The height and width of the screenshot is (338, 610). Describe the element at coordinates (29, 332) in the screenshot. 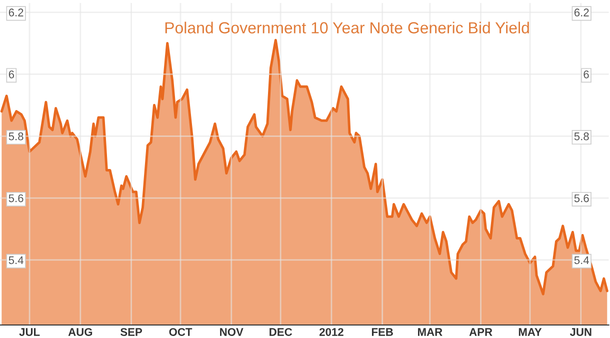

I see `x-tick-label: JUL` at that location.